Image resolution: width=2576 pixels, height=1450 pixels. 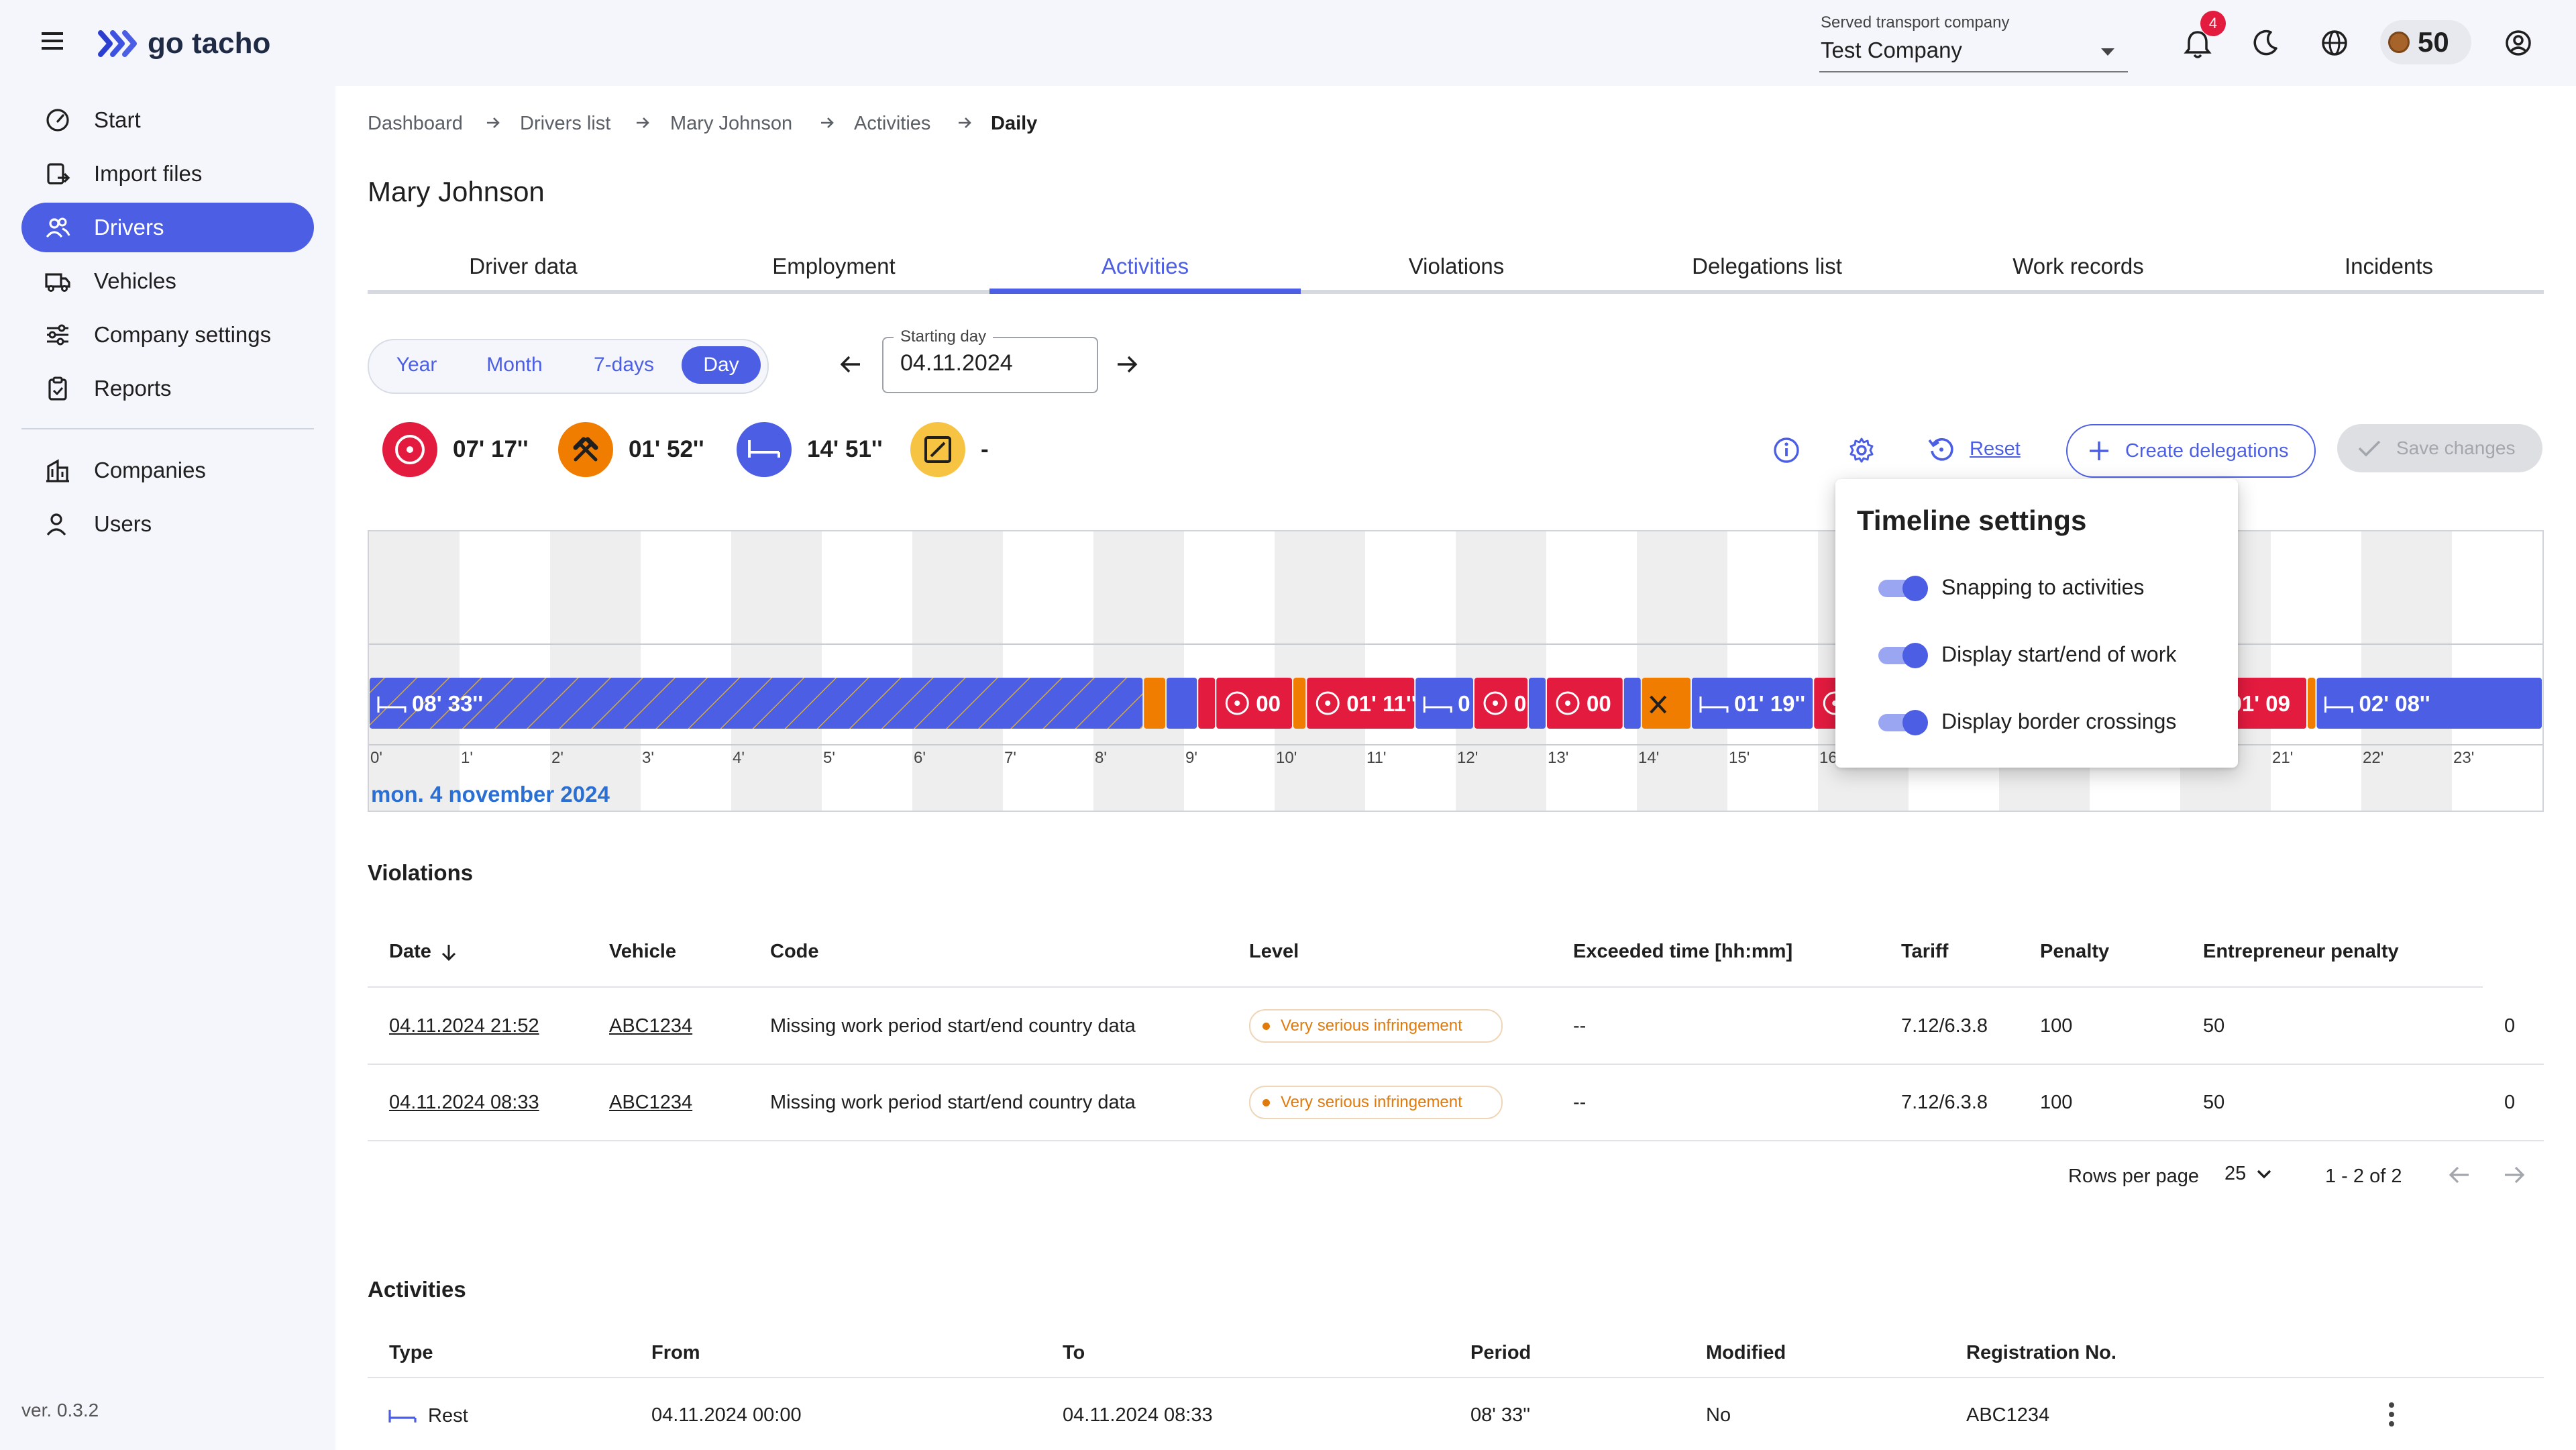 I want to click on snapping-toggle, so click(x=1903, y=588).